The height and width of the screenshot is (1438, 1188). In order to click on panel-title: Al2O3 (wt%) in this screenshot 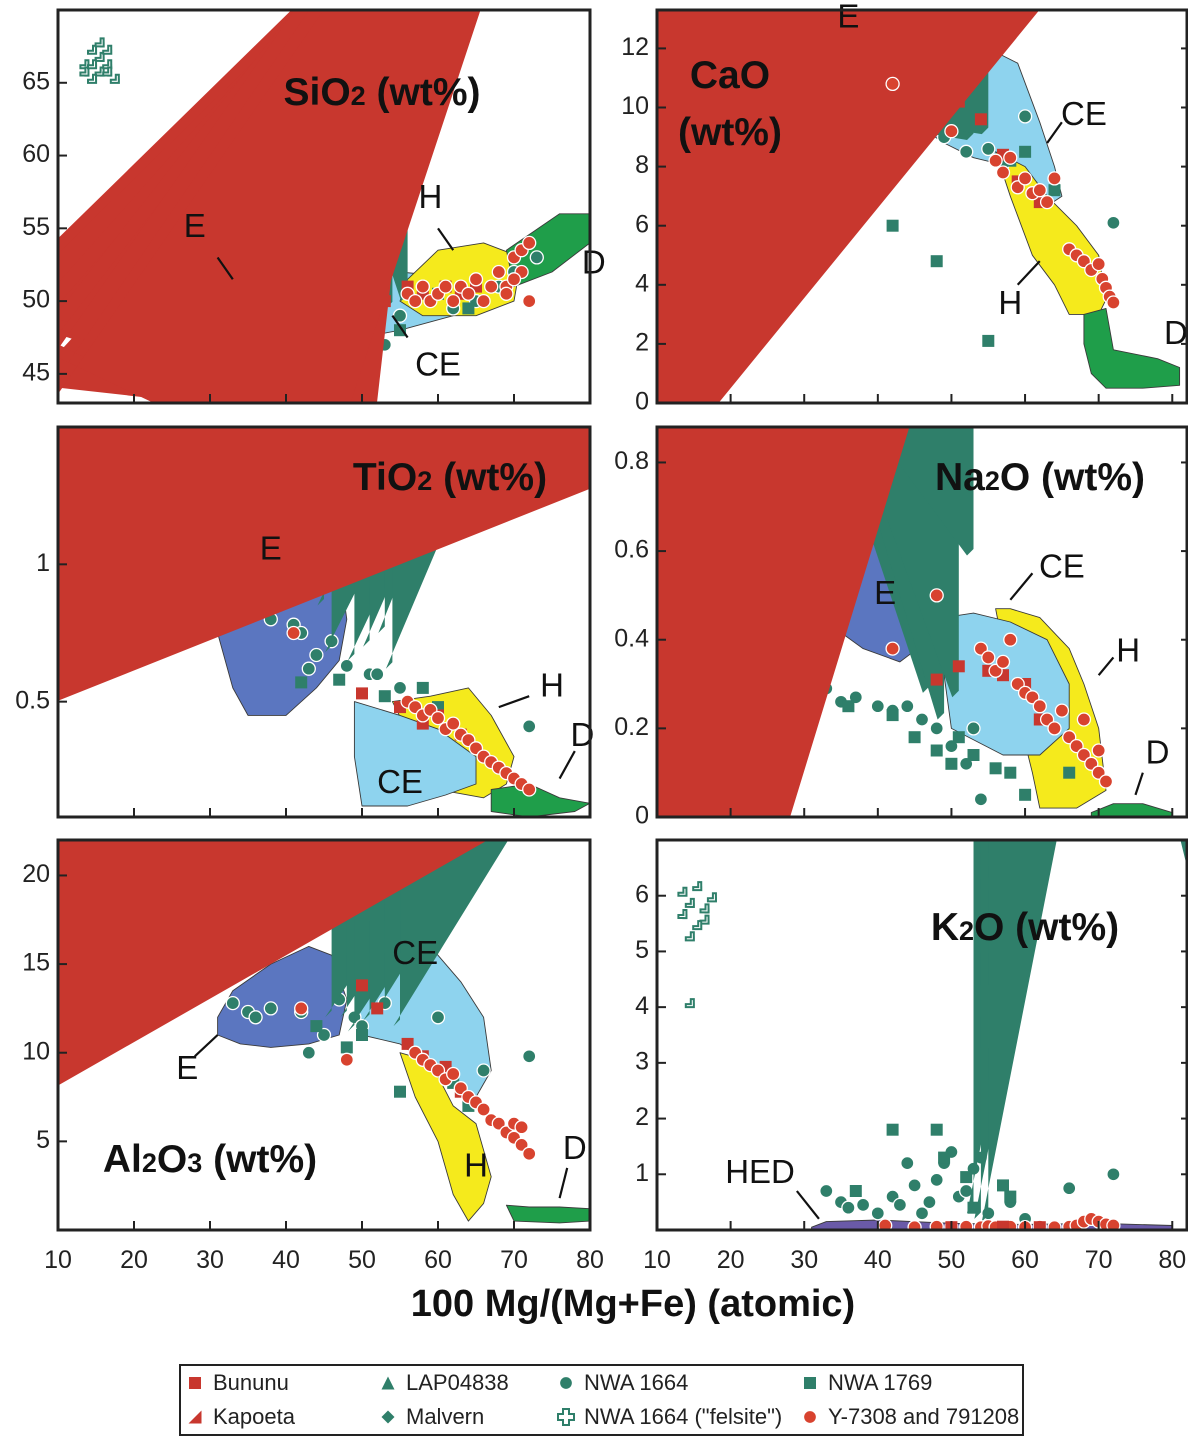, I will do `click(210, 1159)`.